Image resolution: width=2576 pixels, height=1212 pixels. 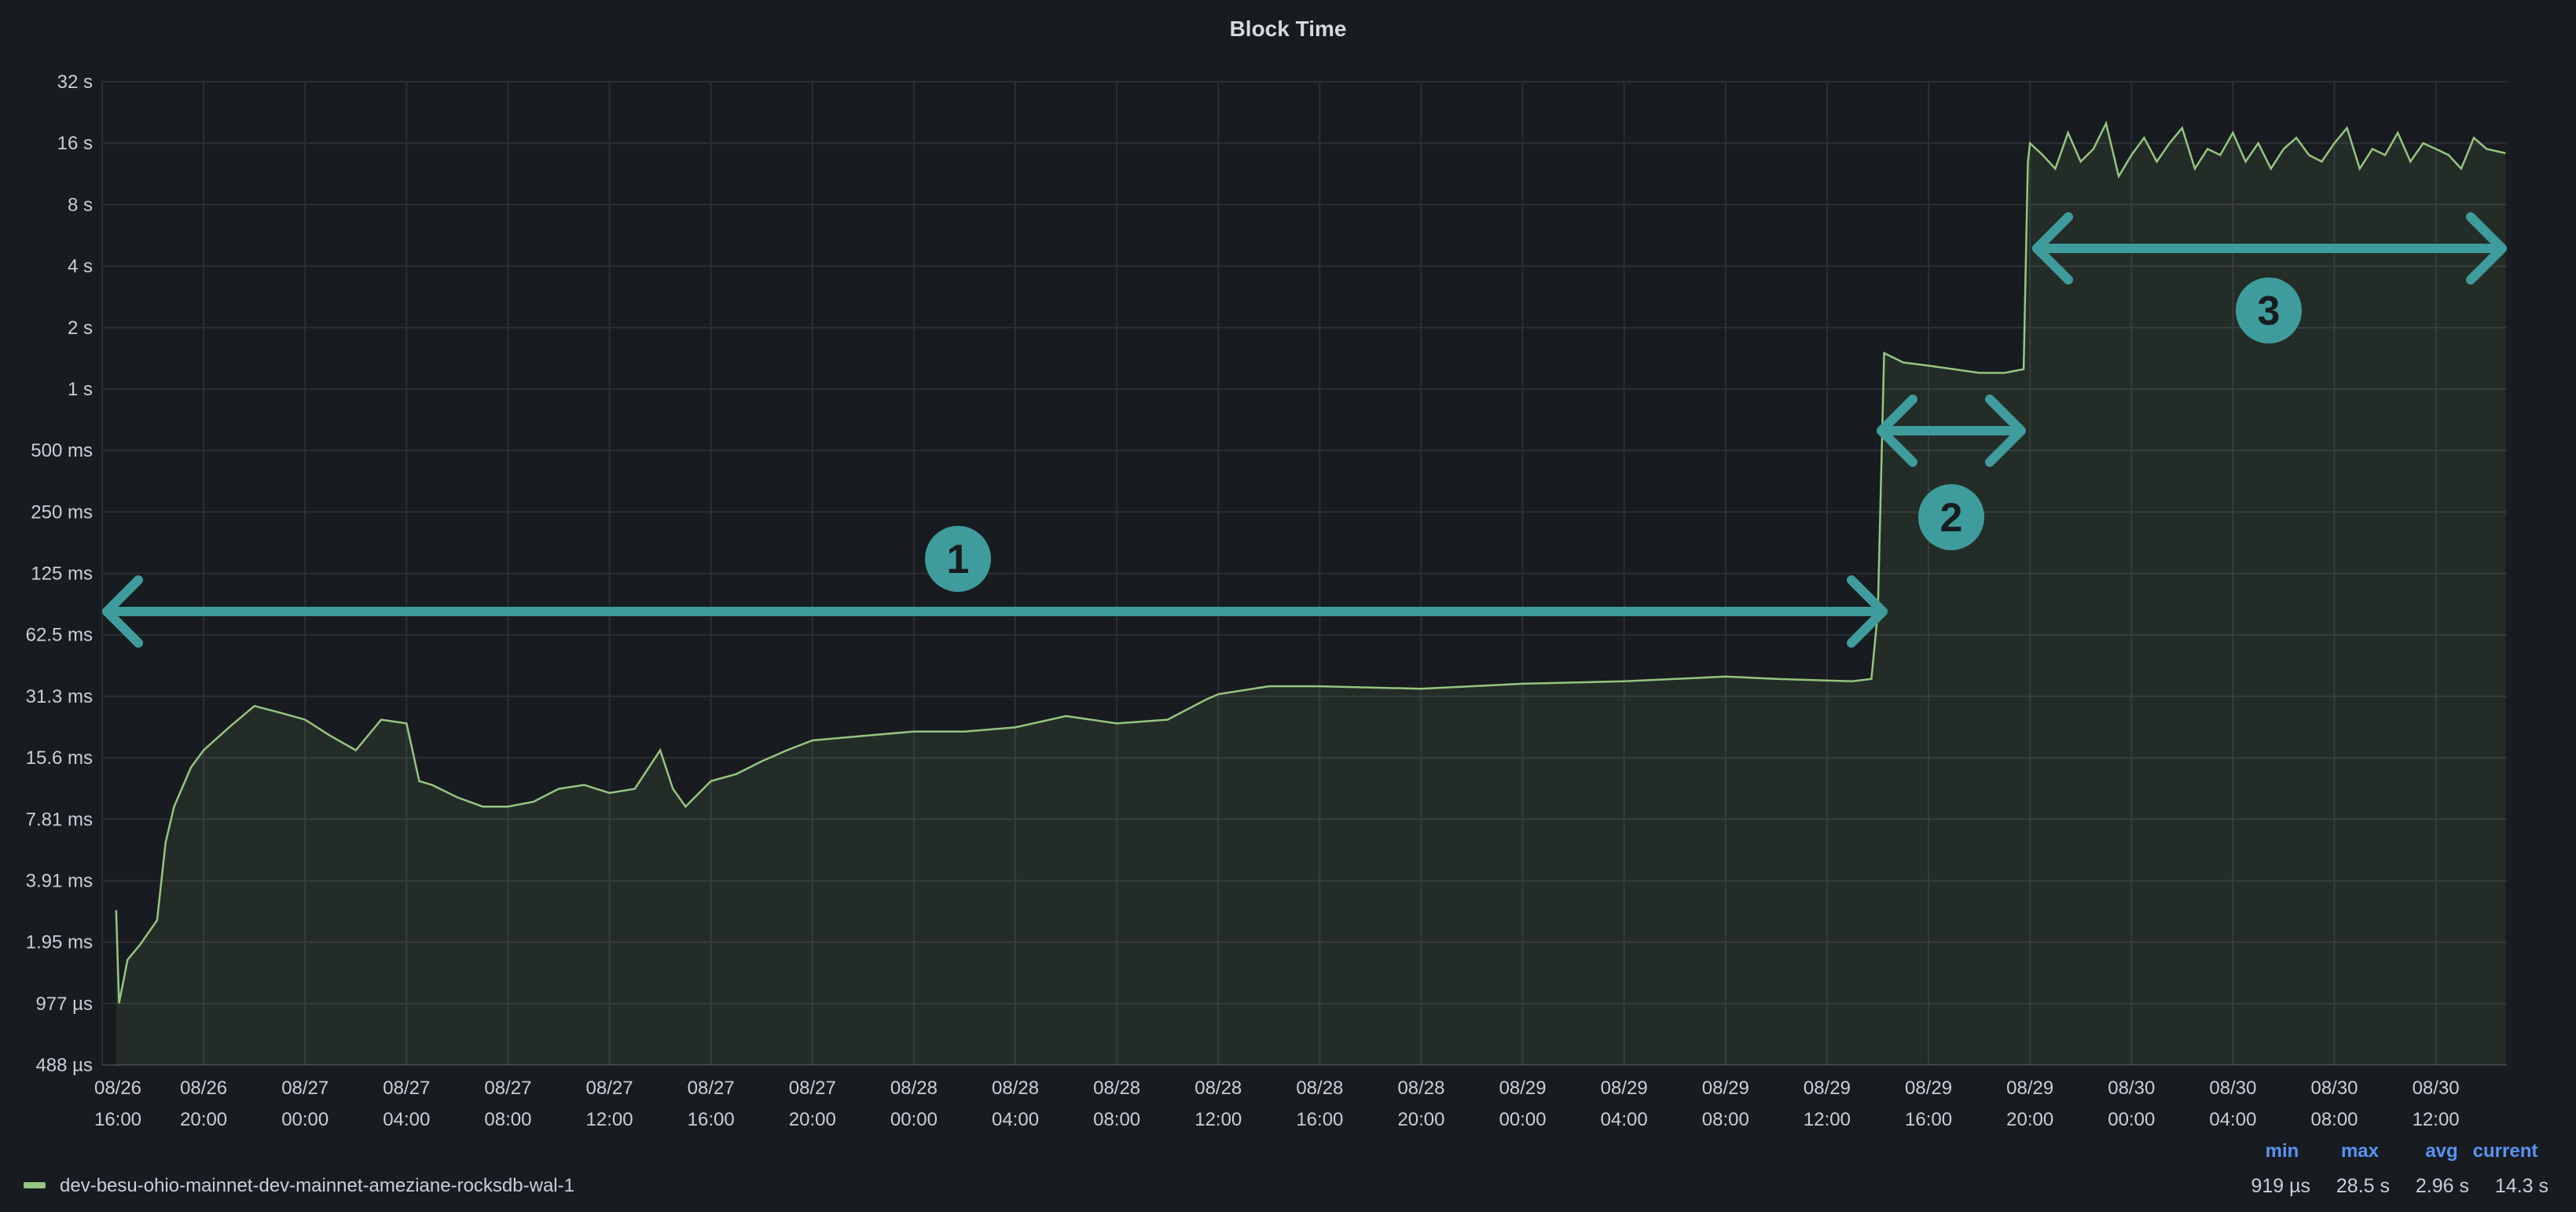 What do you see at coordinates (59, 881) in the screenshot?
I see `y-tick-label: 3.91 ms` at bounding box center [59, 881].